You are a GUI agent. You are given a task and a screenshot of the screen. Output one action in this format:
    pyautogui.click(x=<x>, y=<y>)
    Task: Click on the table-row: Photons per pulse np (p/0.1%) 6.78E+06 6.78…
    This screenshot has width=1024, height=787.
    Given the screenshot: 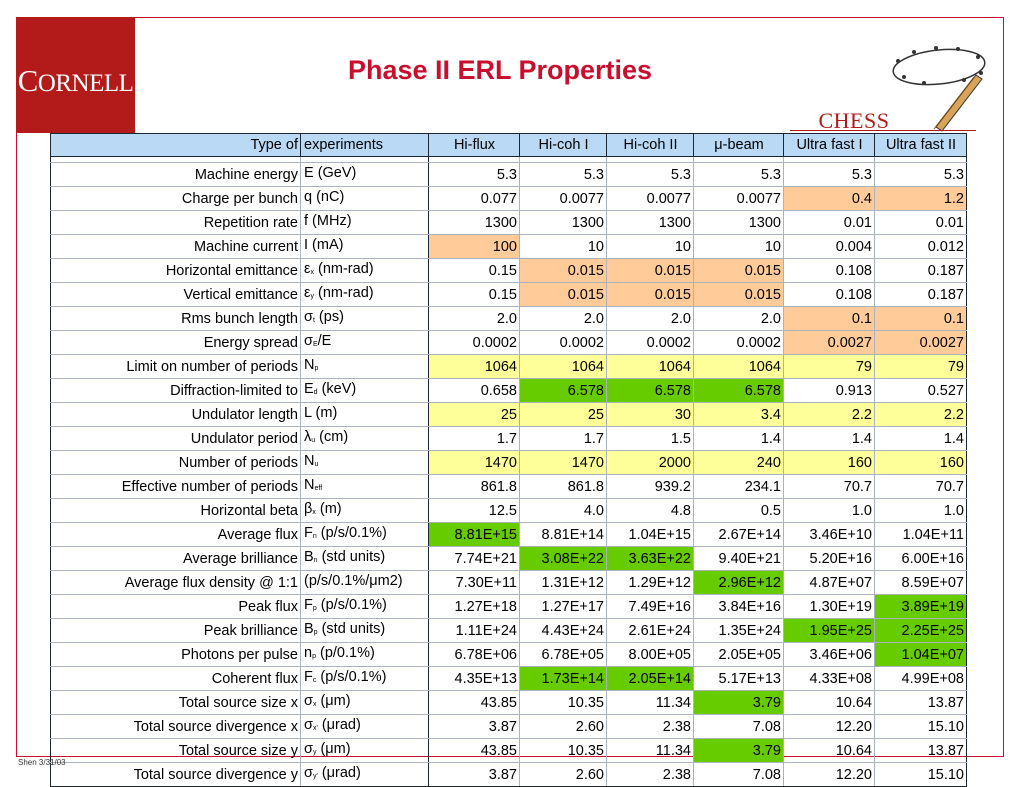 What is the action you would take?
    pyautogui.click(x=508, y=654)
    